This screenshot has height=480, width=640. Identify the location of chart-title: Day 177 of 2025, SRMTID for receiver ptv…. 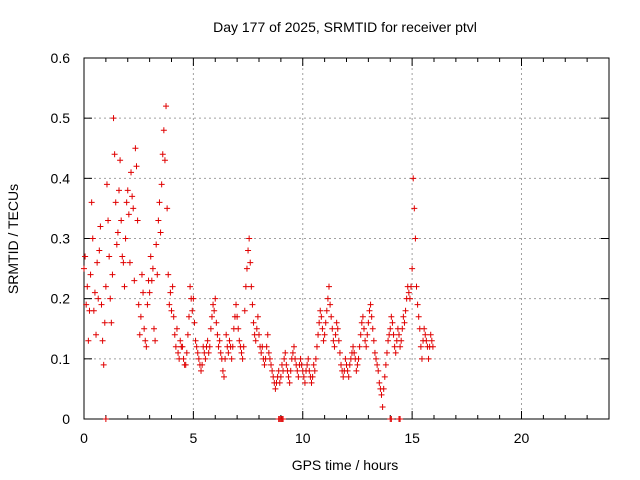
(345, 27).